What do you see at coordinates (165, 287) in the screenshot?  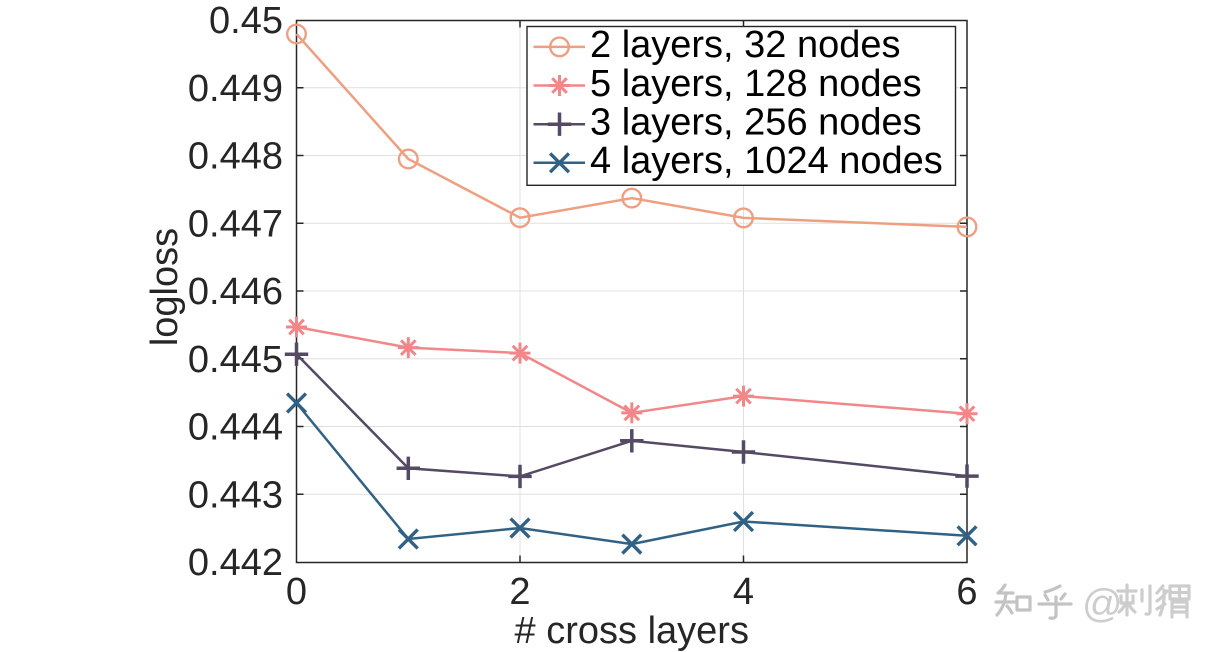 I see `svg-text: logloss` at bounding box center [165, 287].